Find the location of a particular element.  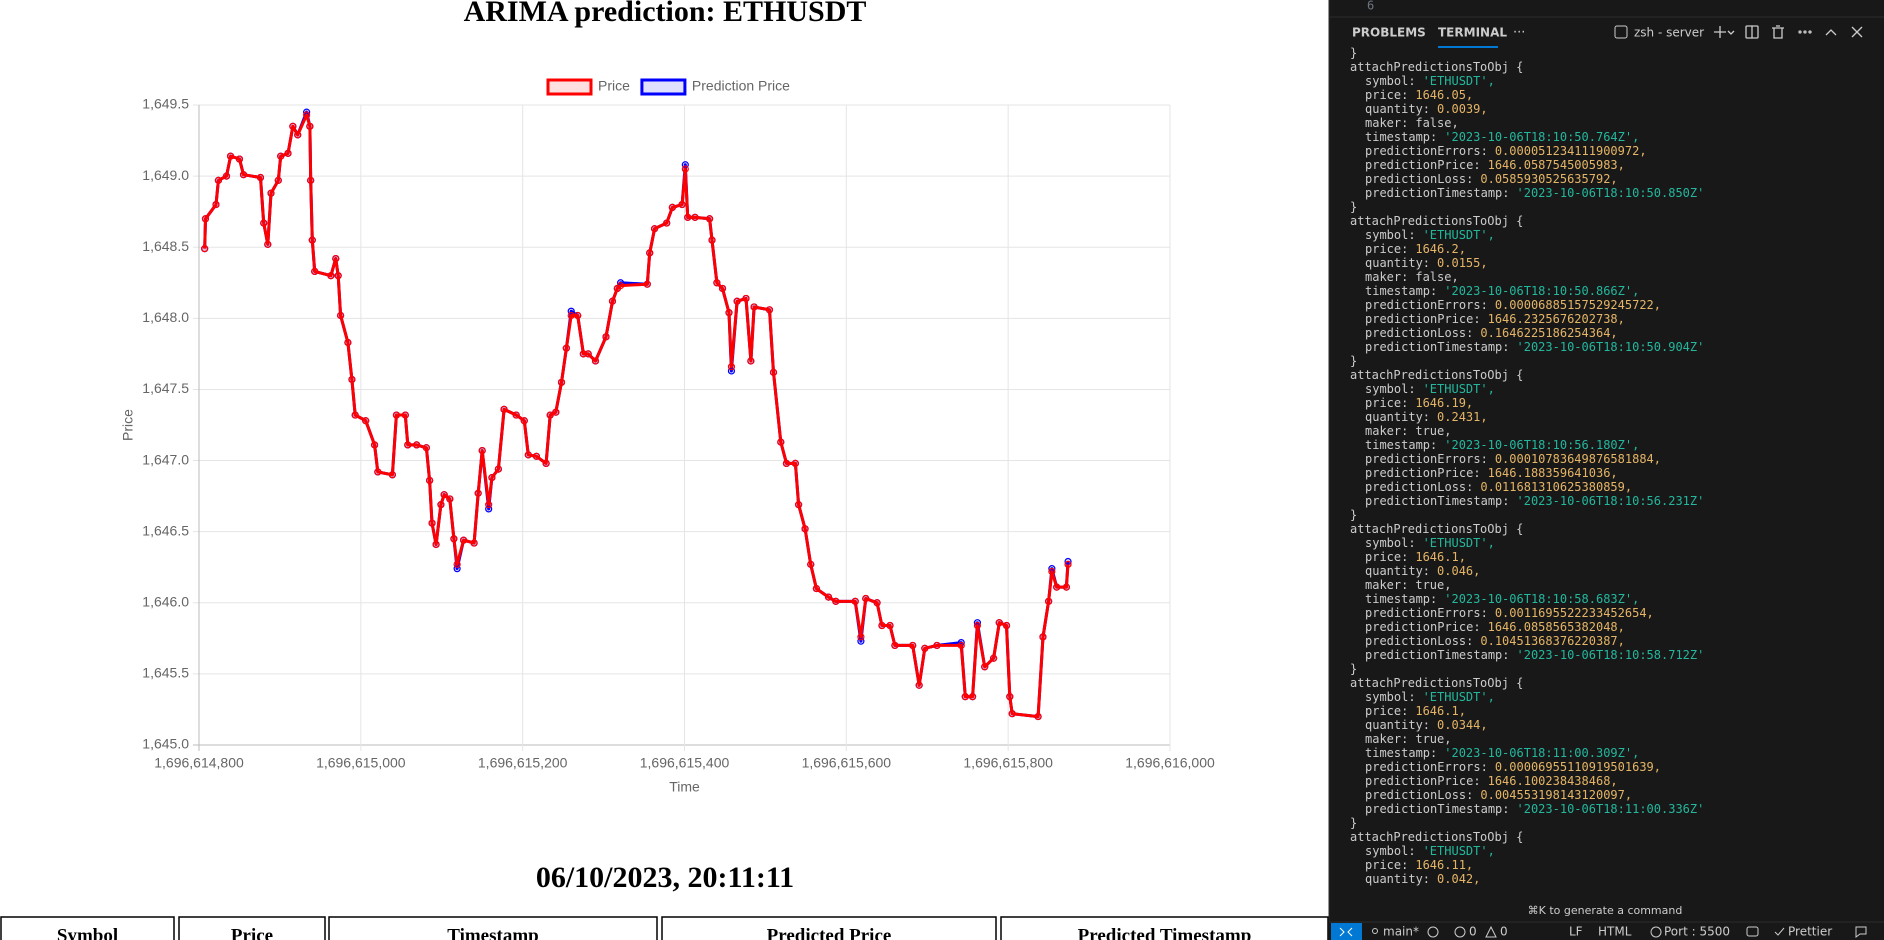

terminal-value: 0.0344, is located at coordinates (1462, 725).